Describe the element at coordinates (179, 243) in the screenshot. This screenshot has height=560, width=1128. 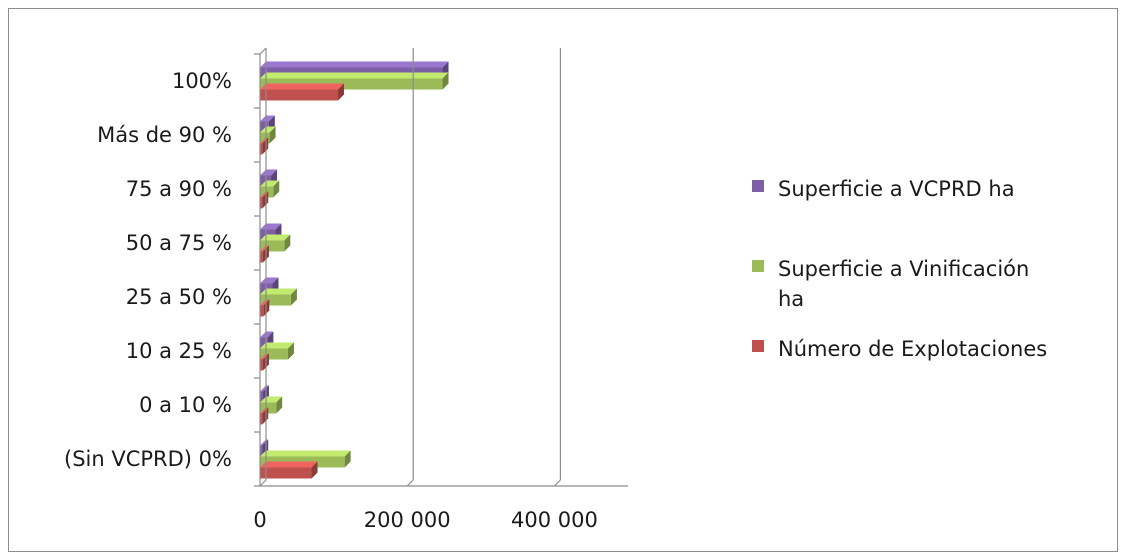
I see `category-label: 50 a 75 %` at that location.